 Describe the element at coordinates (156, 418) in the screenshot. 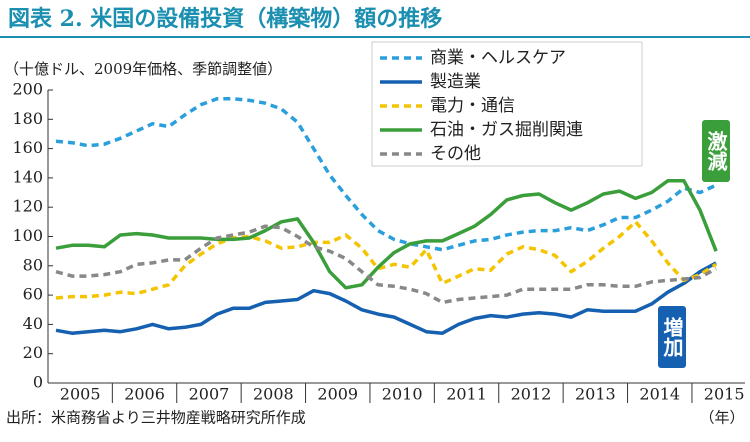

I see `source: 出所：米商務省より三井物産戦略研究所作成` at that location.